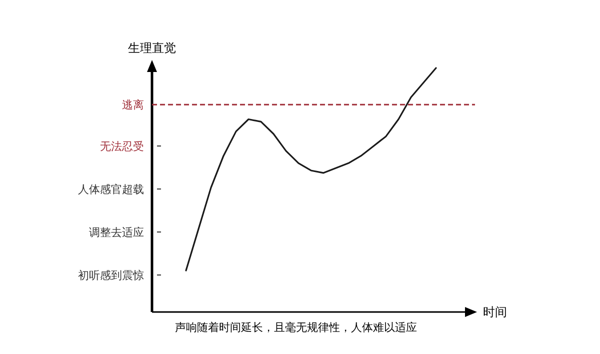 The height and width of the screenshot is (354, 600). What do you see at coordinates (111, 189) in the screenshot?
I see `text: 人体感官超载` at bounding box center [111, 189].